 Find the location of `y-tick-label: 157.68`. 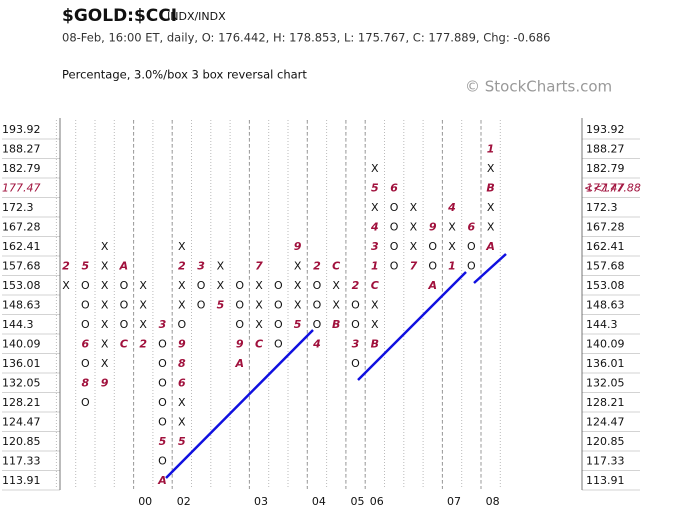

y-tick-label: 157.68 is located at coordinates (21, 266).